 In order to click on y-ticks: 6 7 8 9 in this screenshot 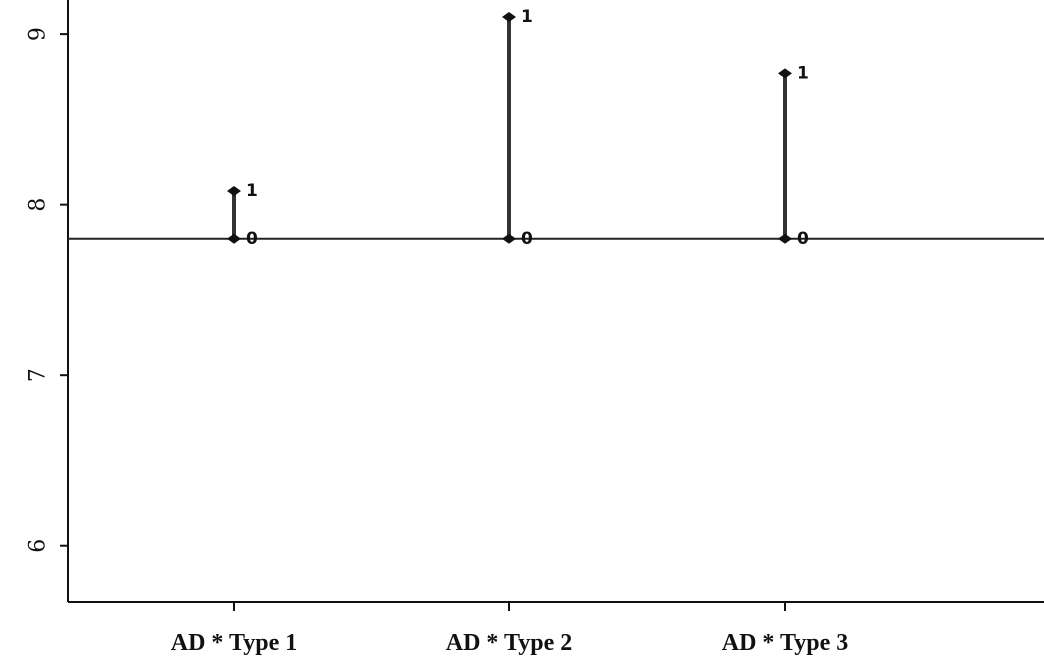, I will do `click(47, 290)`.